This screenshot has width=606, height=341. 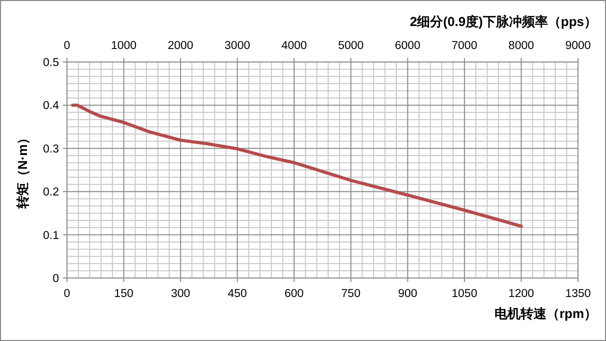 I want to click on x-tick-label: 1350, so click(x=578, y=294).